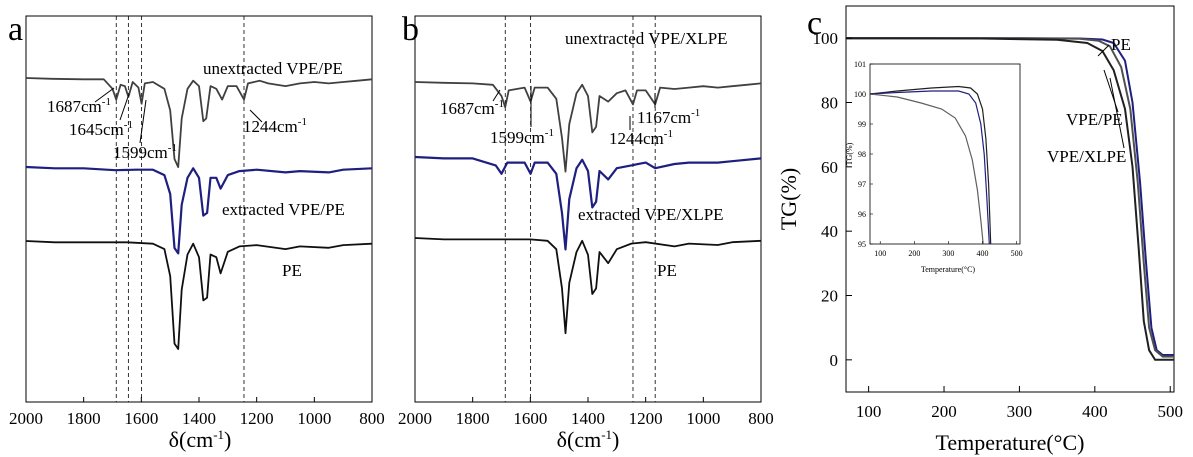  I want to click on c-xtick-label-400: 400, so click(1095, 411).